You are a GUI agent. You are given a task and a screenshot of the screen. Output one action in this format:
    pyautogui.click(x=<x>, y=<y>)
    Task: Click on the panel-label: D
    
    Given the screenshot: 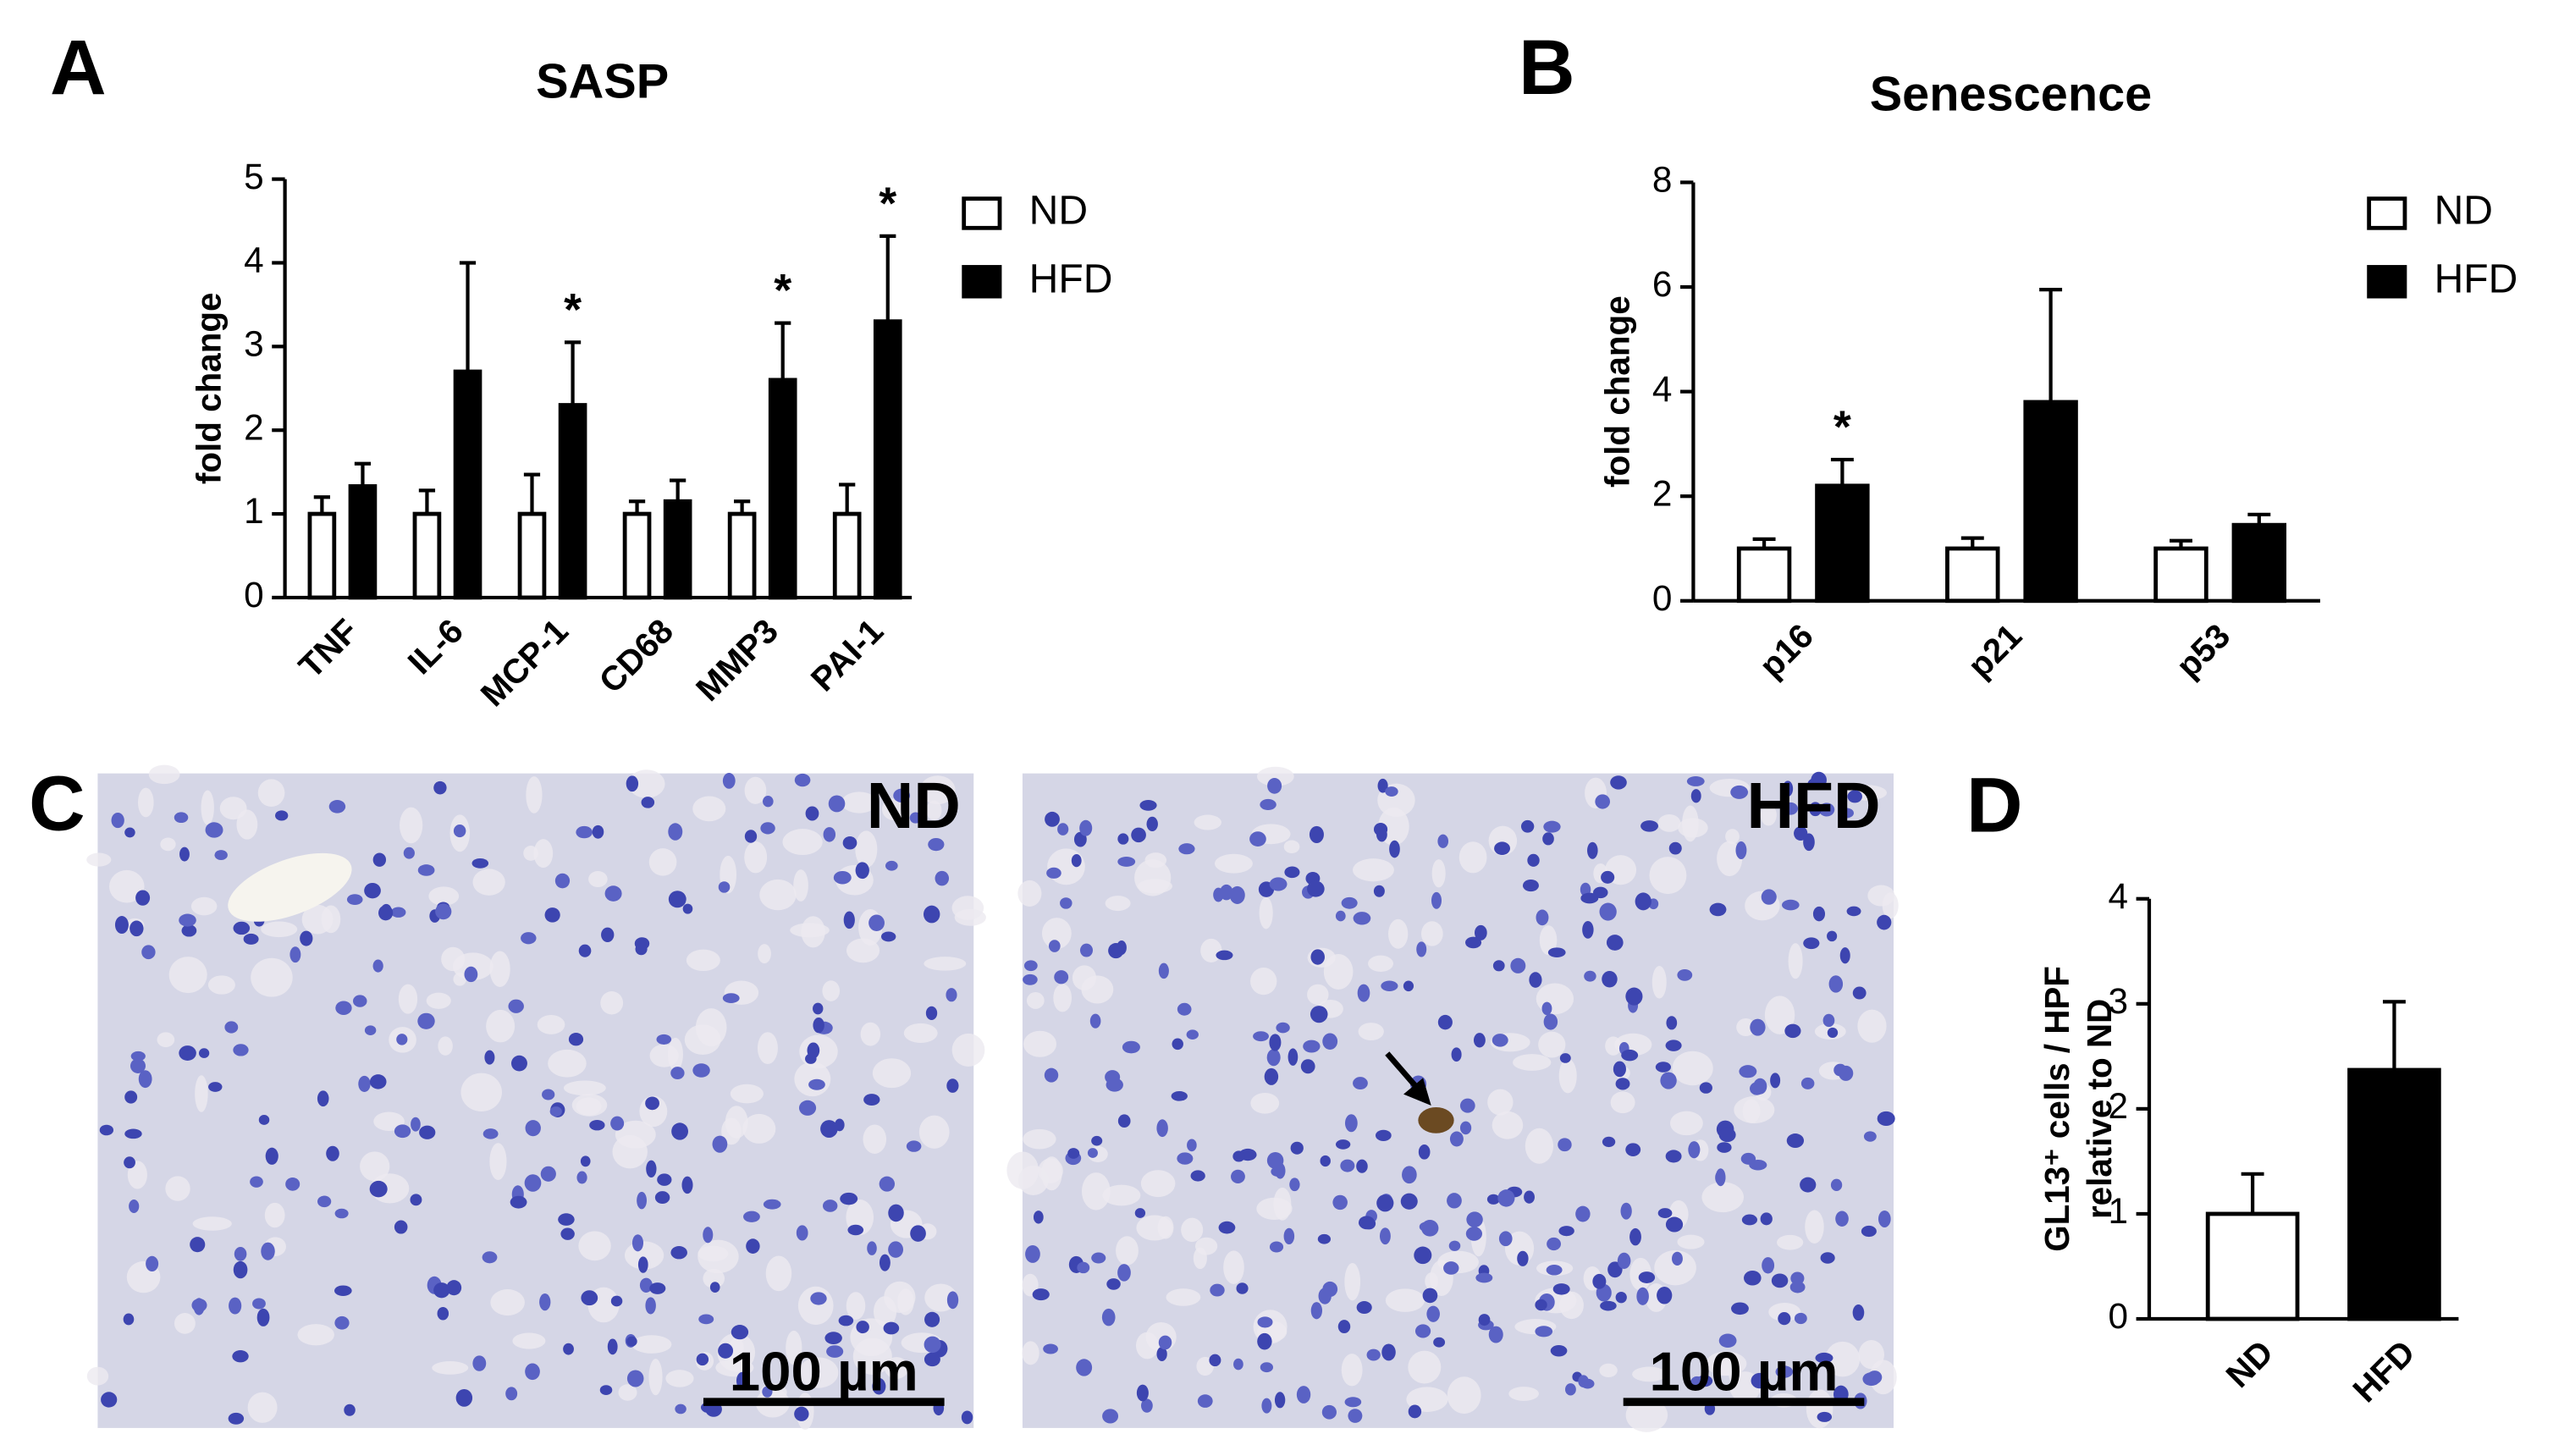 What is the action you would take?
    pyautogui.click(x=1994, y=804)
    